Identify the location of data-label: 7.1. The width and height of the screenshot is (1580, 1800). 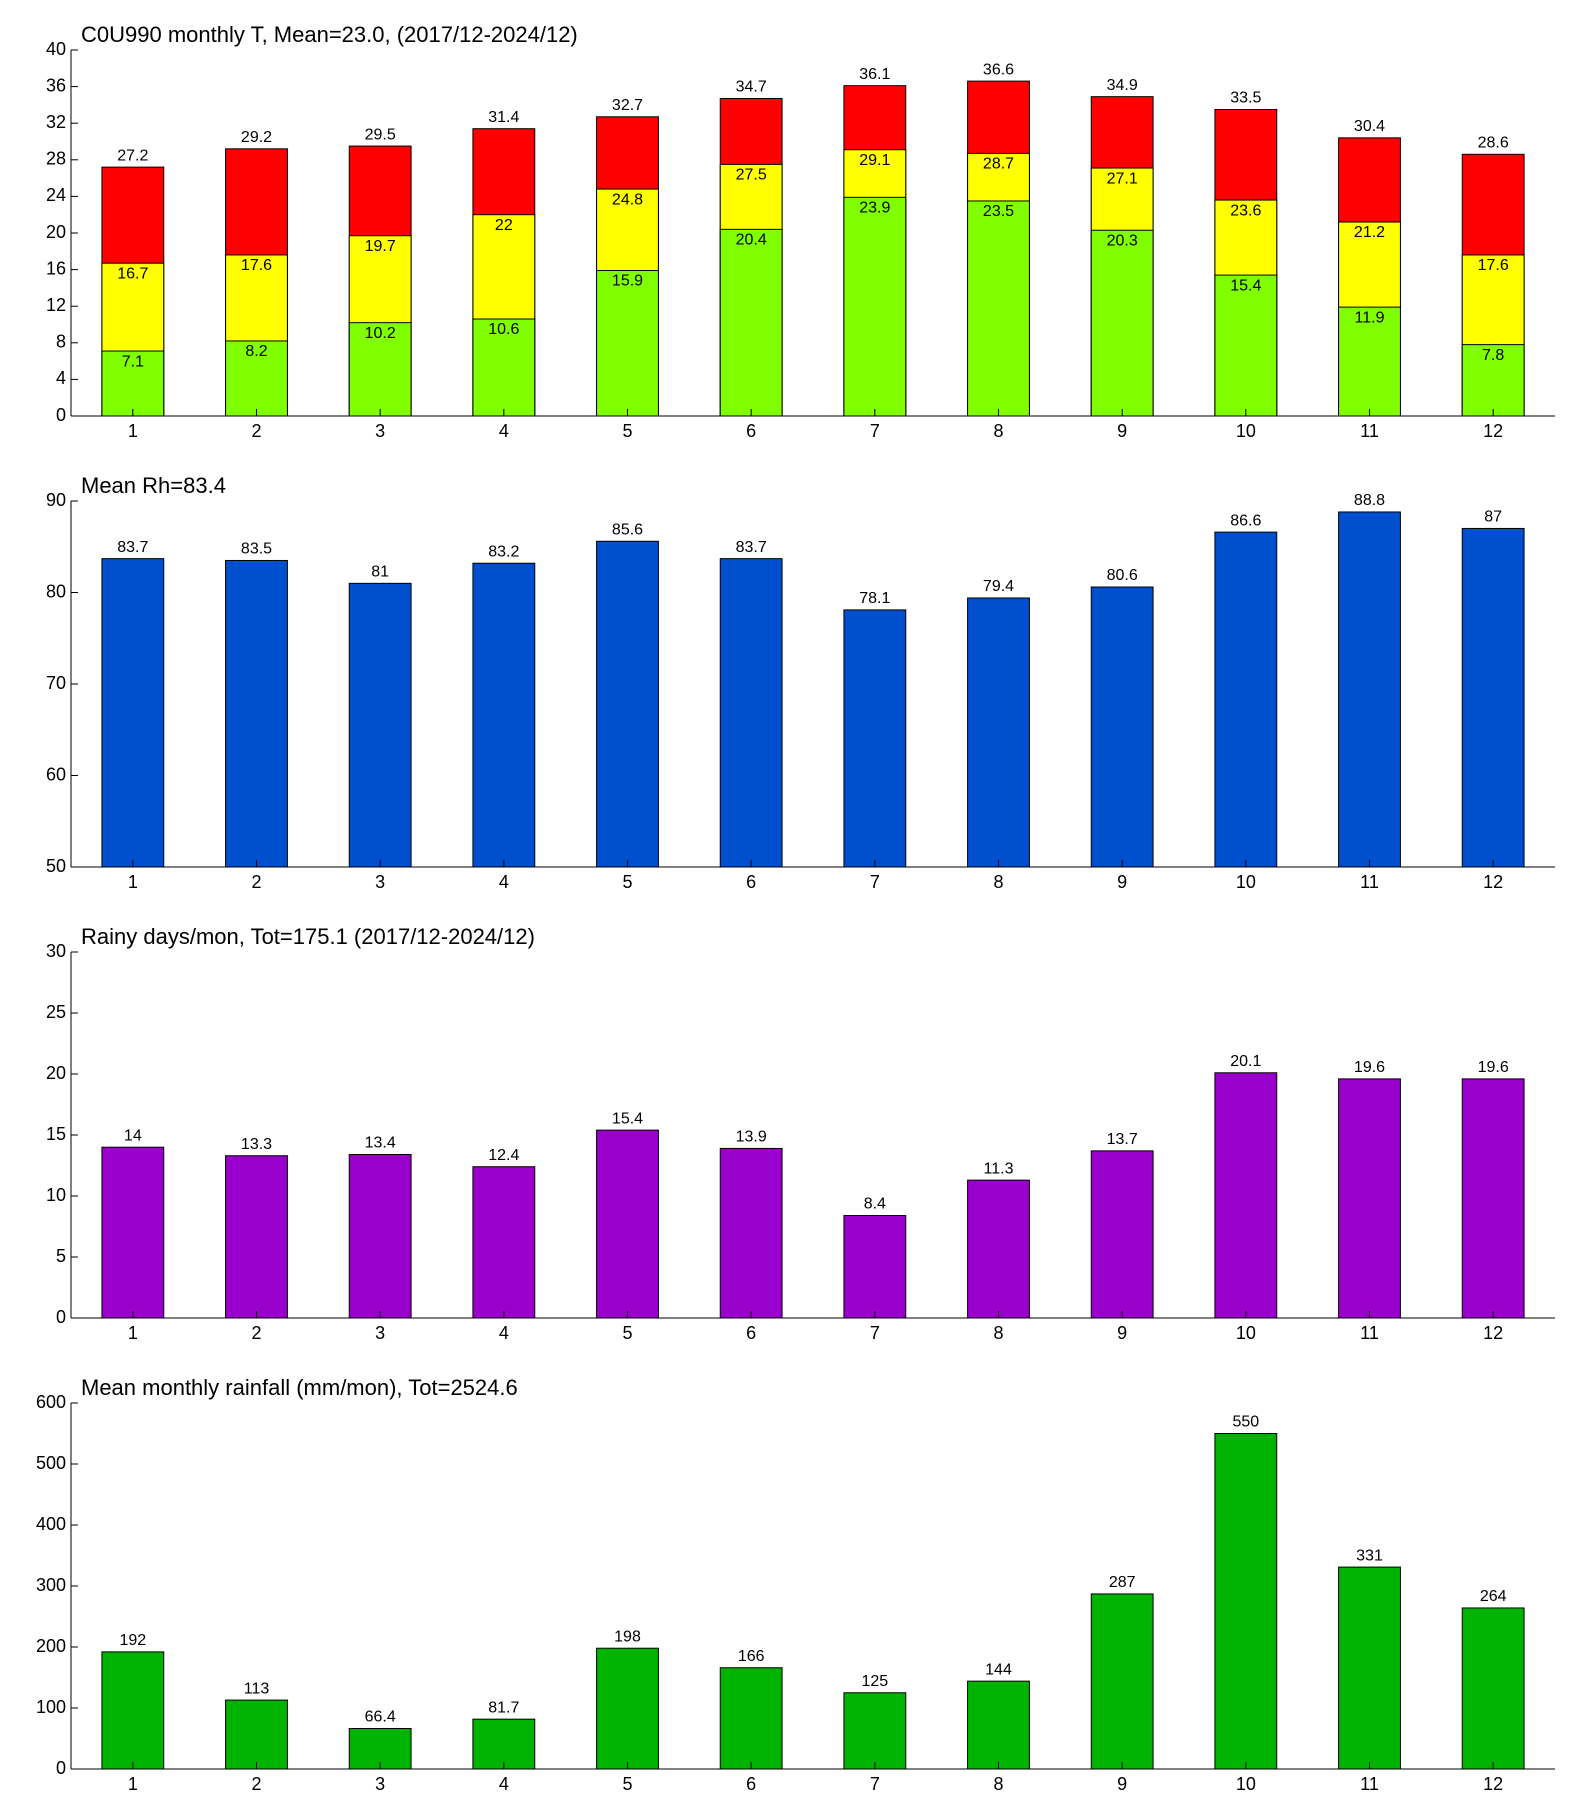
(133, 361).